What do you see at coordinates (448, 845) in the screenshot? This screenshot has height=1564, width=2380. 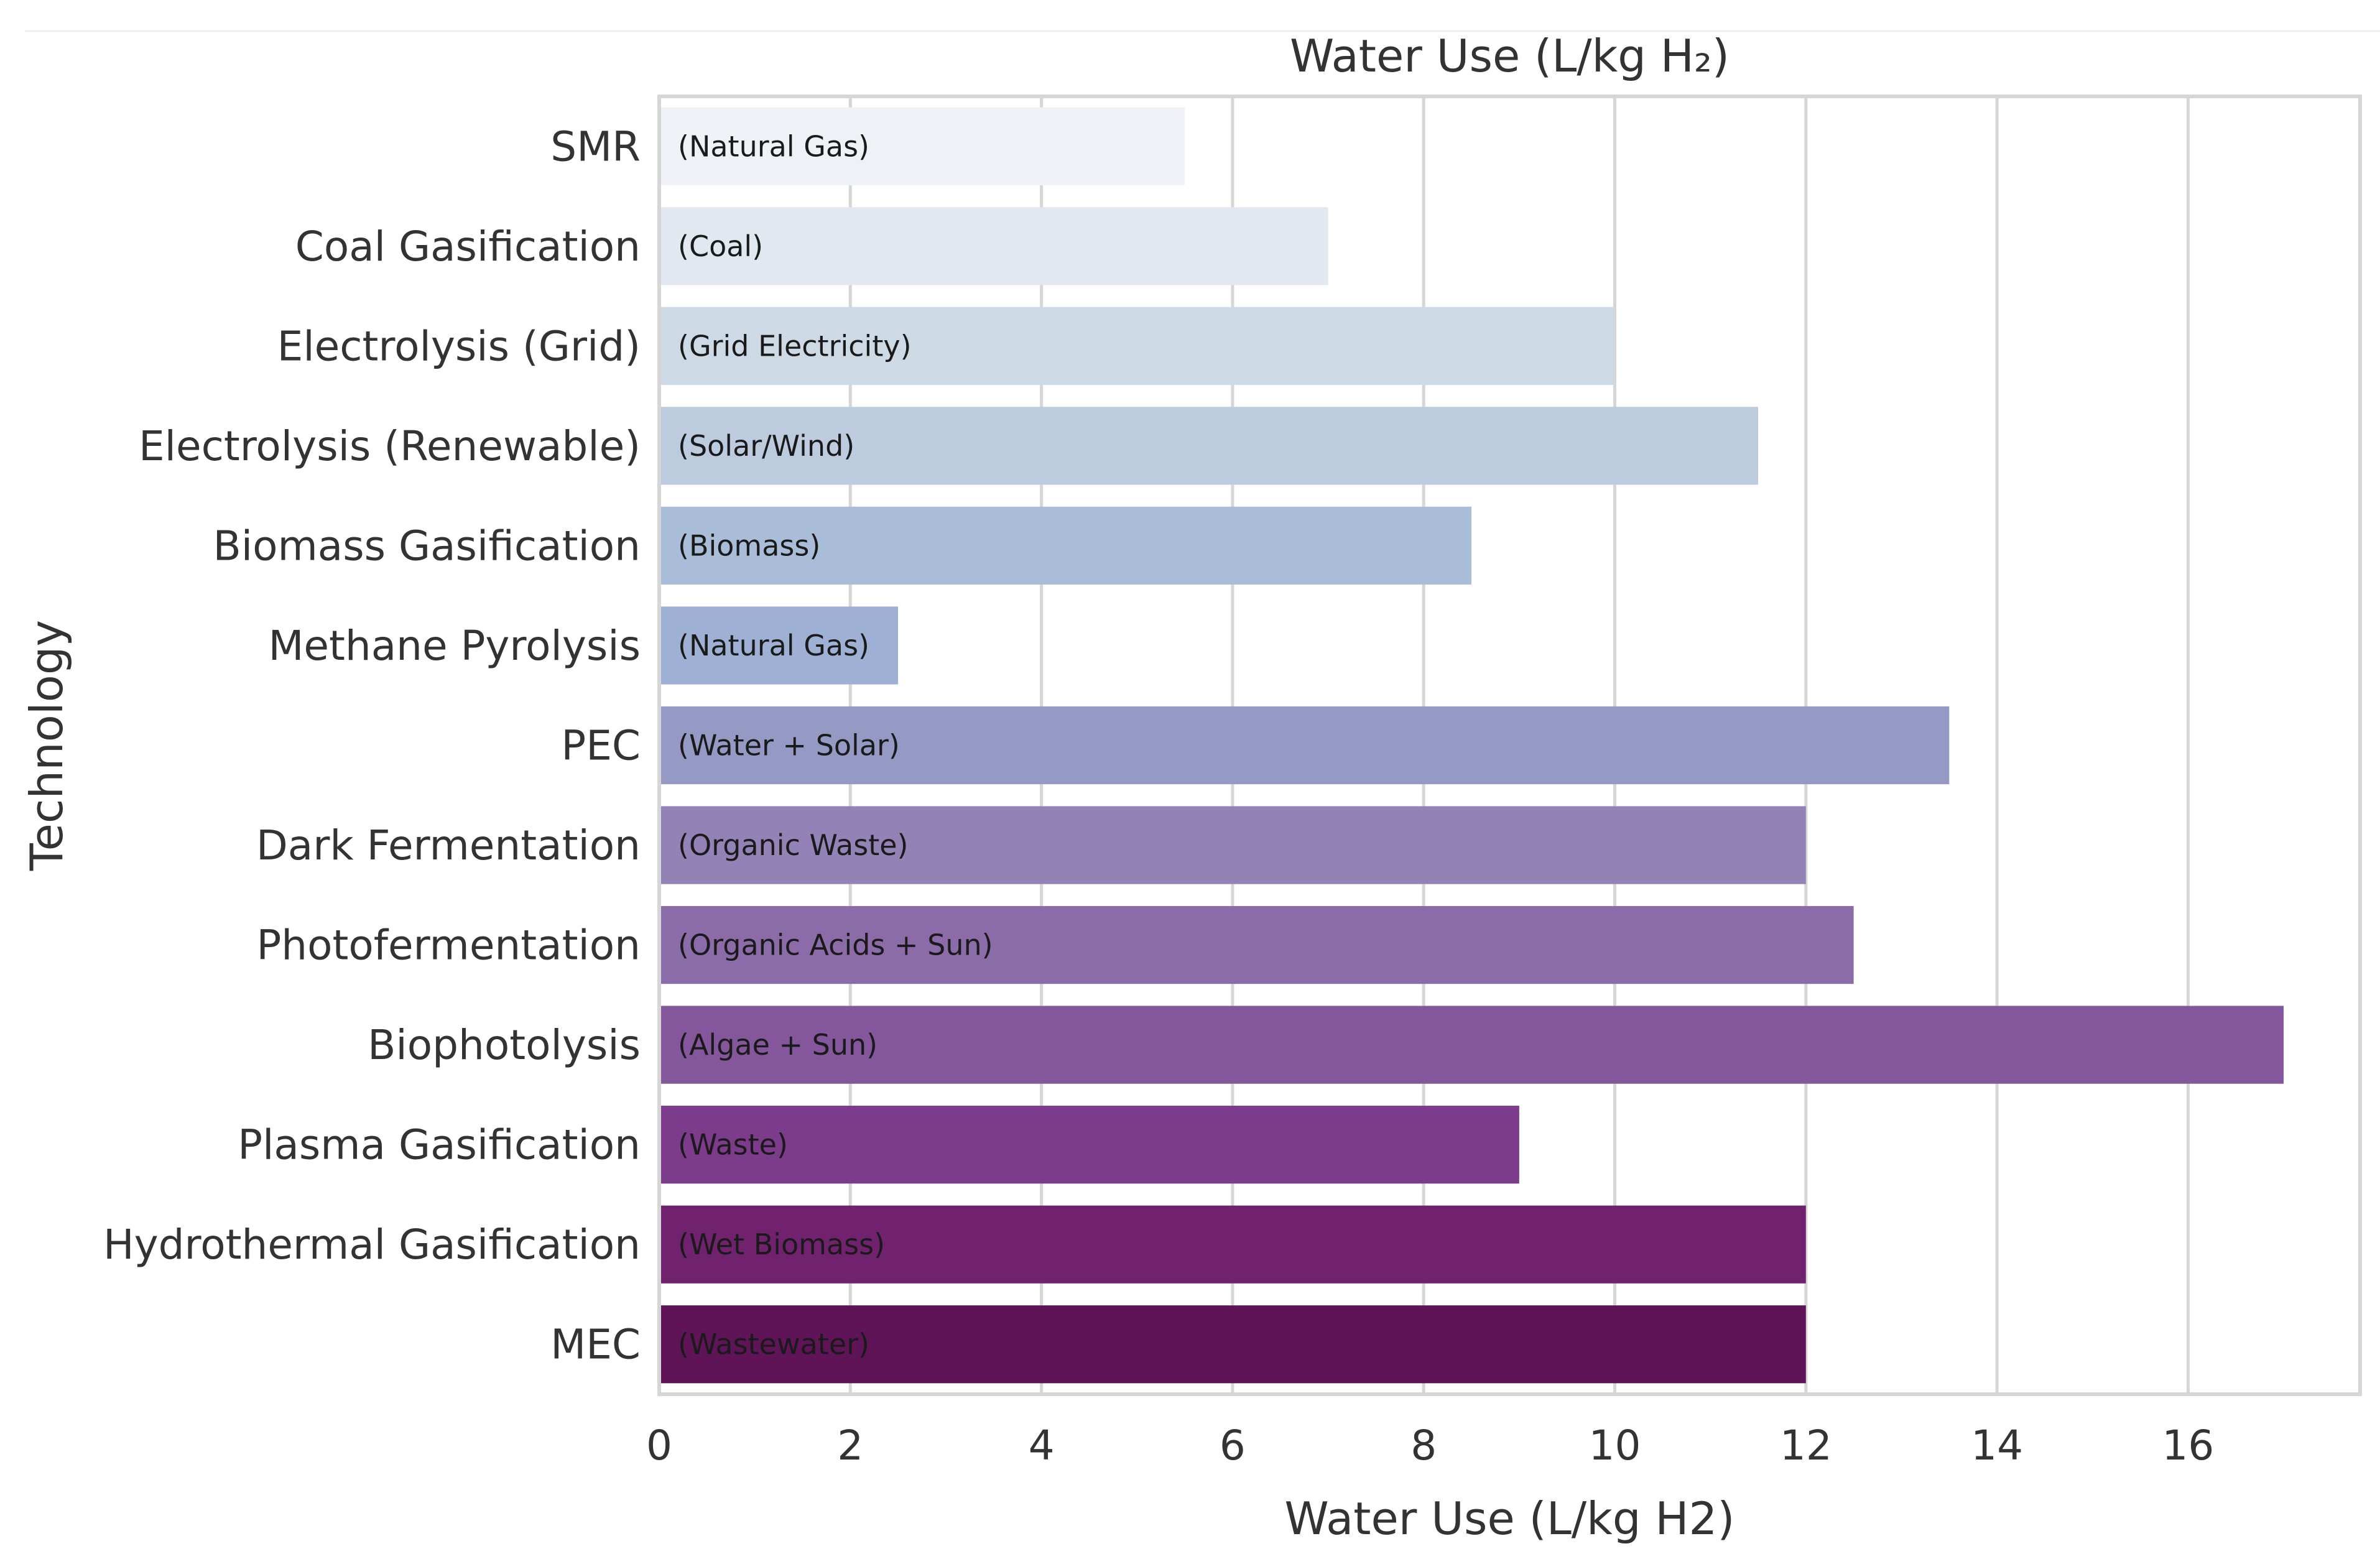 I see `y-category-label: Dark Fermentation` at bounding box center [448, 845].